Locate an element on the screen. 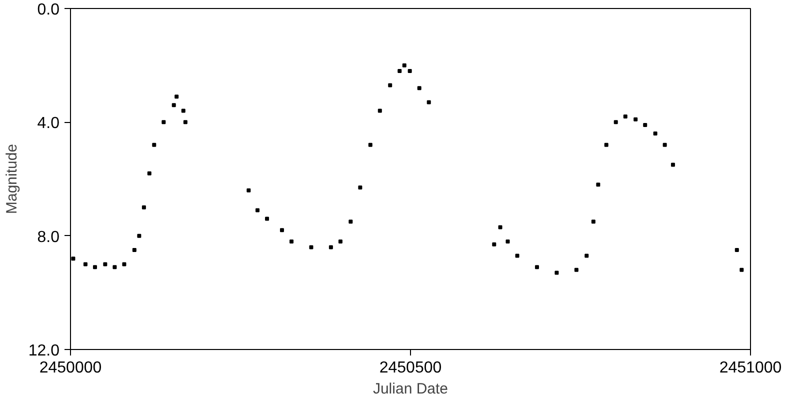 Image resolution: width=800 pixels, height=406 pixels. y-tick-label: 4.0 is located at coordinates (48, 123).